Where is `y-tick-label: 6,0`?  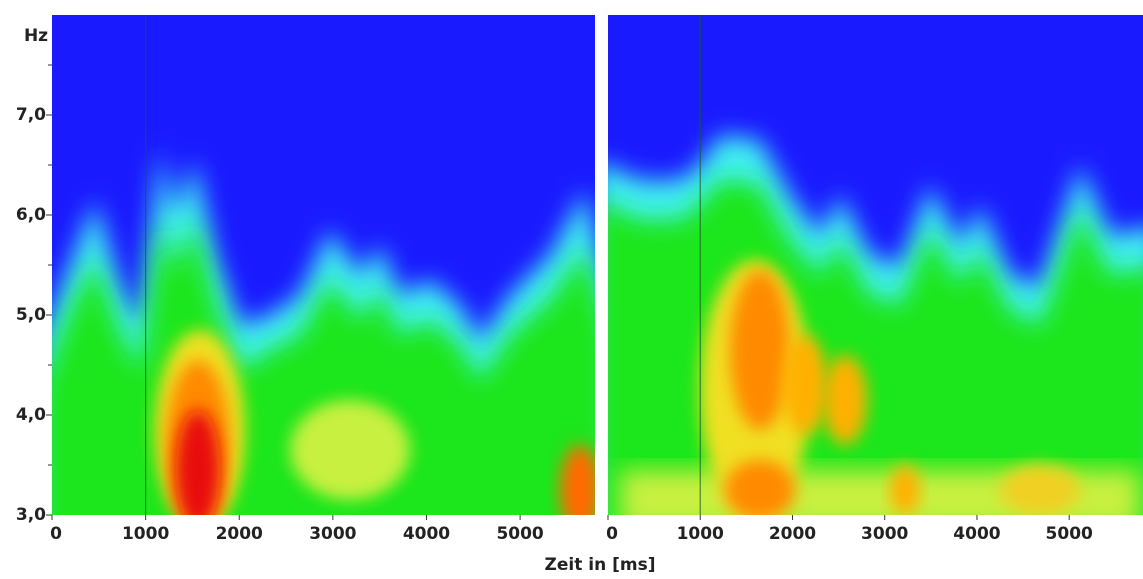 y-tick-label: 6,0 is located at coordinates (31, 215).